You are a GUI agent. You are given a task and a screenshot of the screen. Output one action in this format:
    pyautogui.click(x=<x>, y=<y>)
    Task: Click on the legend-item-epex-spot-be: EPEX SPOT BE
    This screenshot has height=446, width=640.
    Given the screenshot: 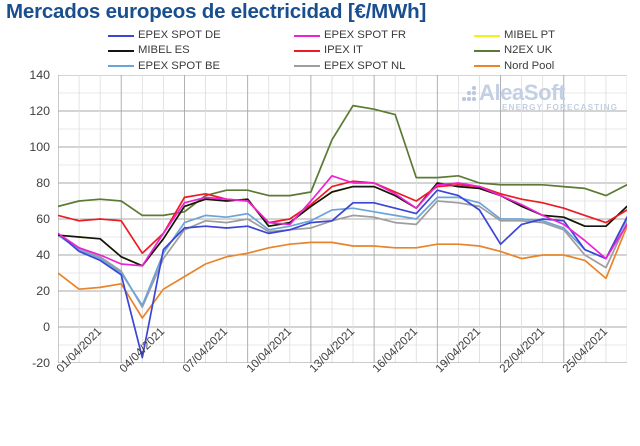 What is the action you would take?
    pyautogui.click(x=201, y=65)
    